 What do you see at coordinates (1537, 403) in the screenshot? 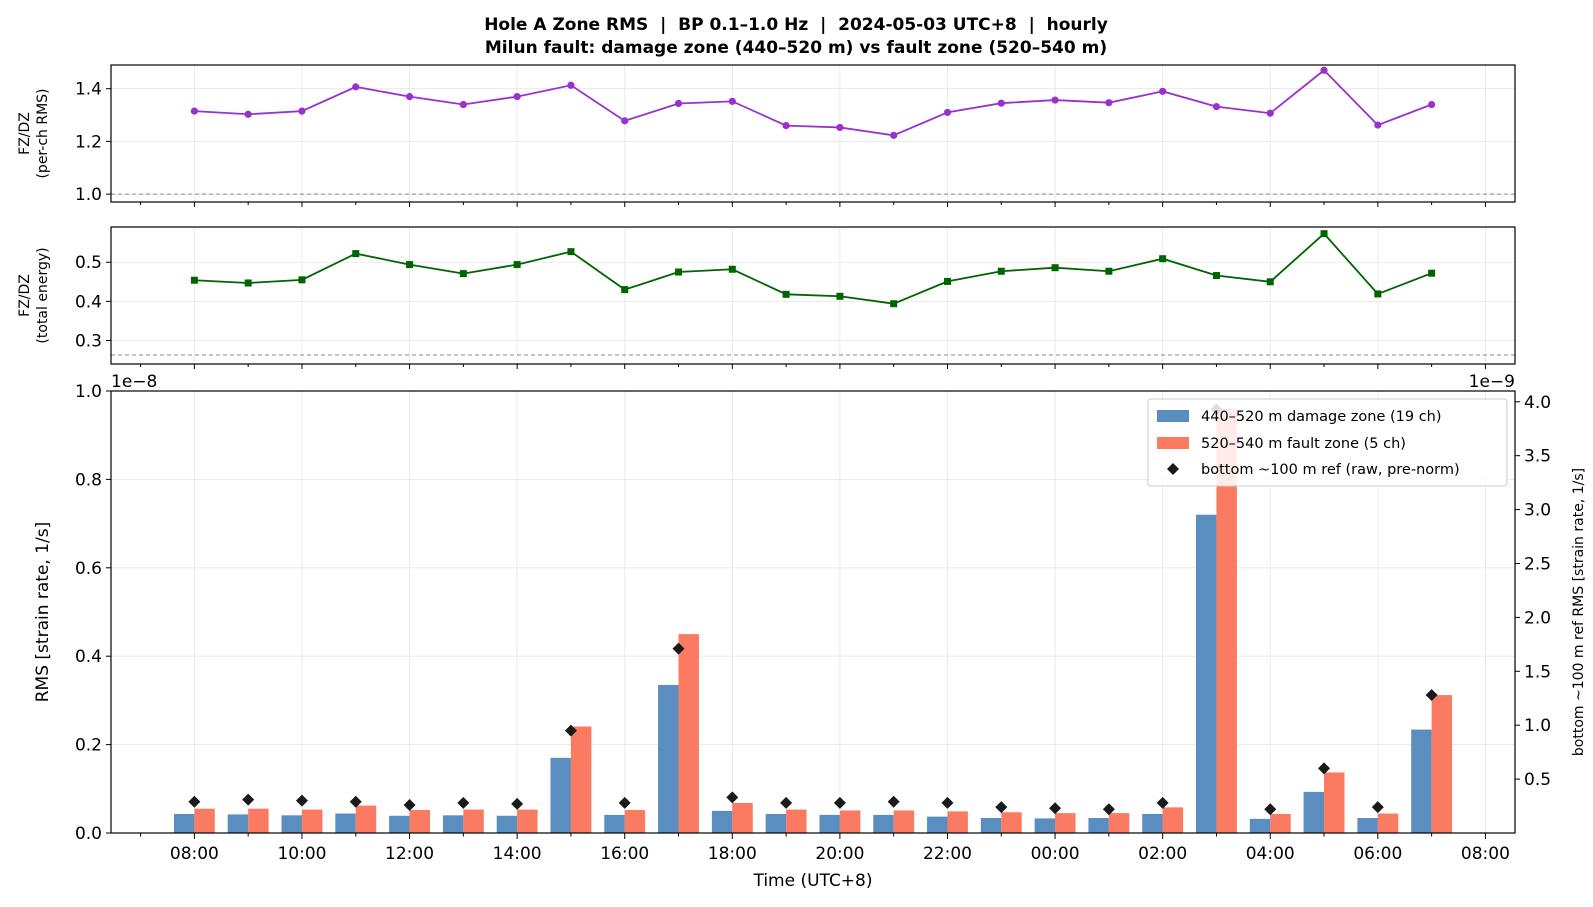
I see `bar-ytick-right-label-7: 4.0` at bounding box center [1537, 403].